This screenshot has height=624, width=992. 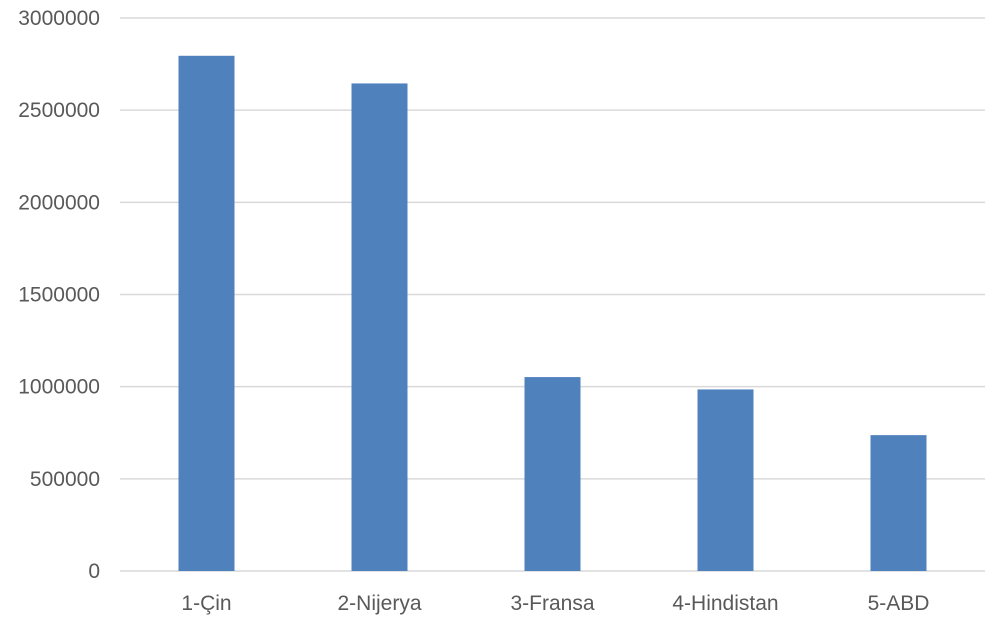 What do you see at coordinates (65, 479) in the screenshot?
I see `y-tick-label: 500000` at bounding box center [65, 479].